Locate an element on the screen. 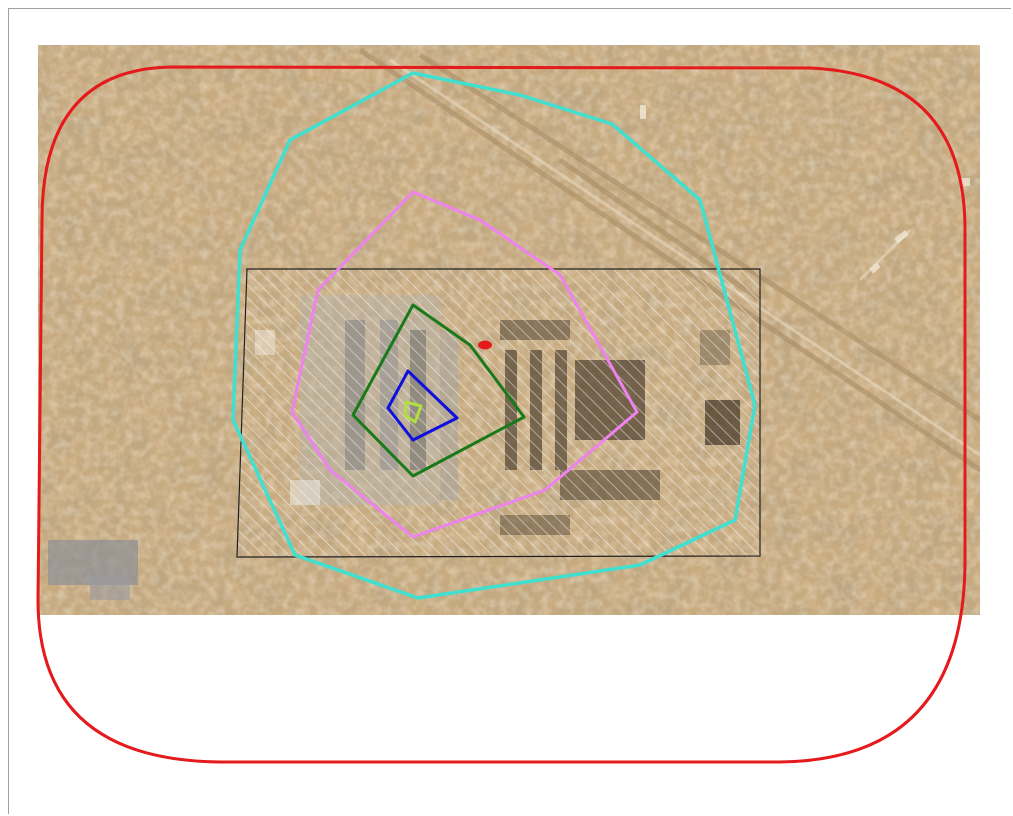  red-marker is located at coordinates (485, 345).